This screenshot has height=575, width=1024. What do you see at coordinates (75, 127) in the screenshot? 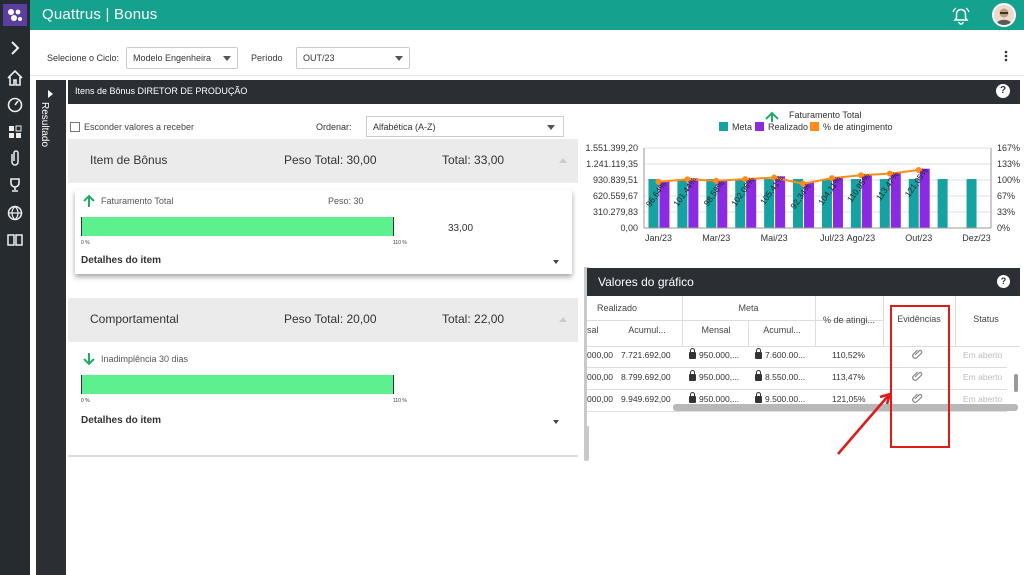
I see `hide-values-checkbox` at bounding box center [75, 127].